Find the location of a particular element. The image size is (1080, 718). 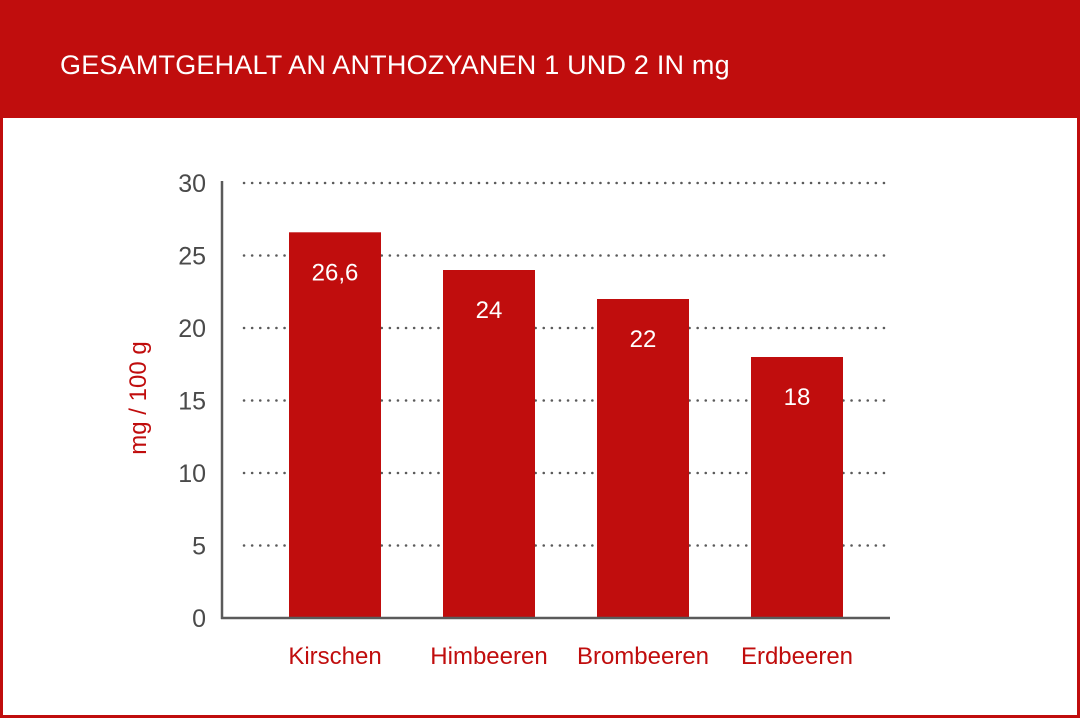

y-tick-label: 25 is located at coordinates (192, 257).